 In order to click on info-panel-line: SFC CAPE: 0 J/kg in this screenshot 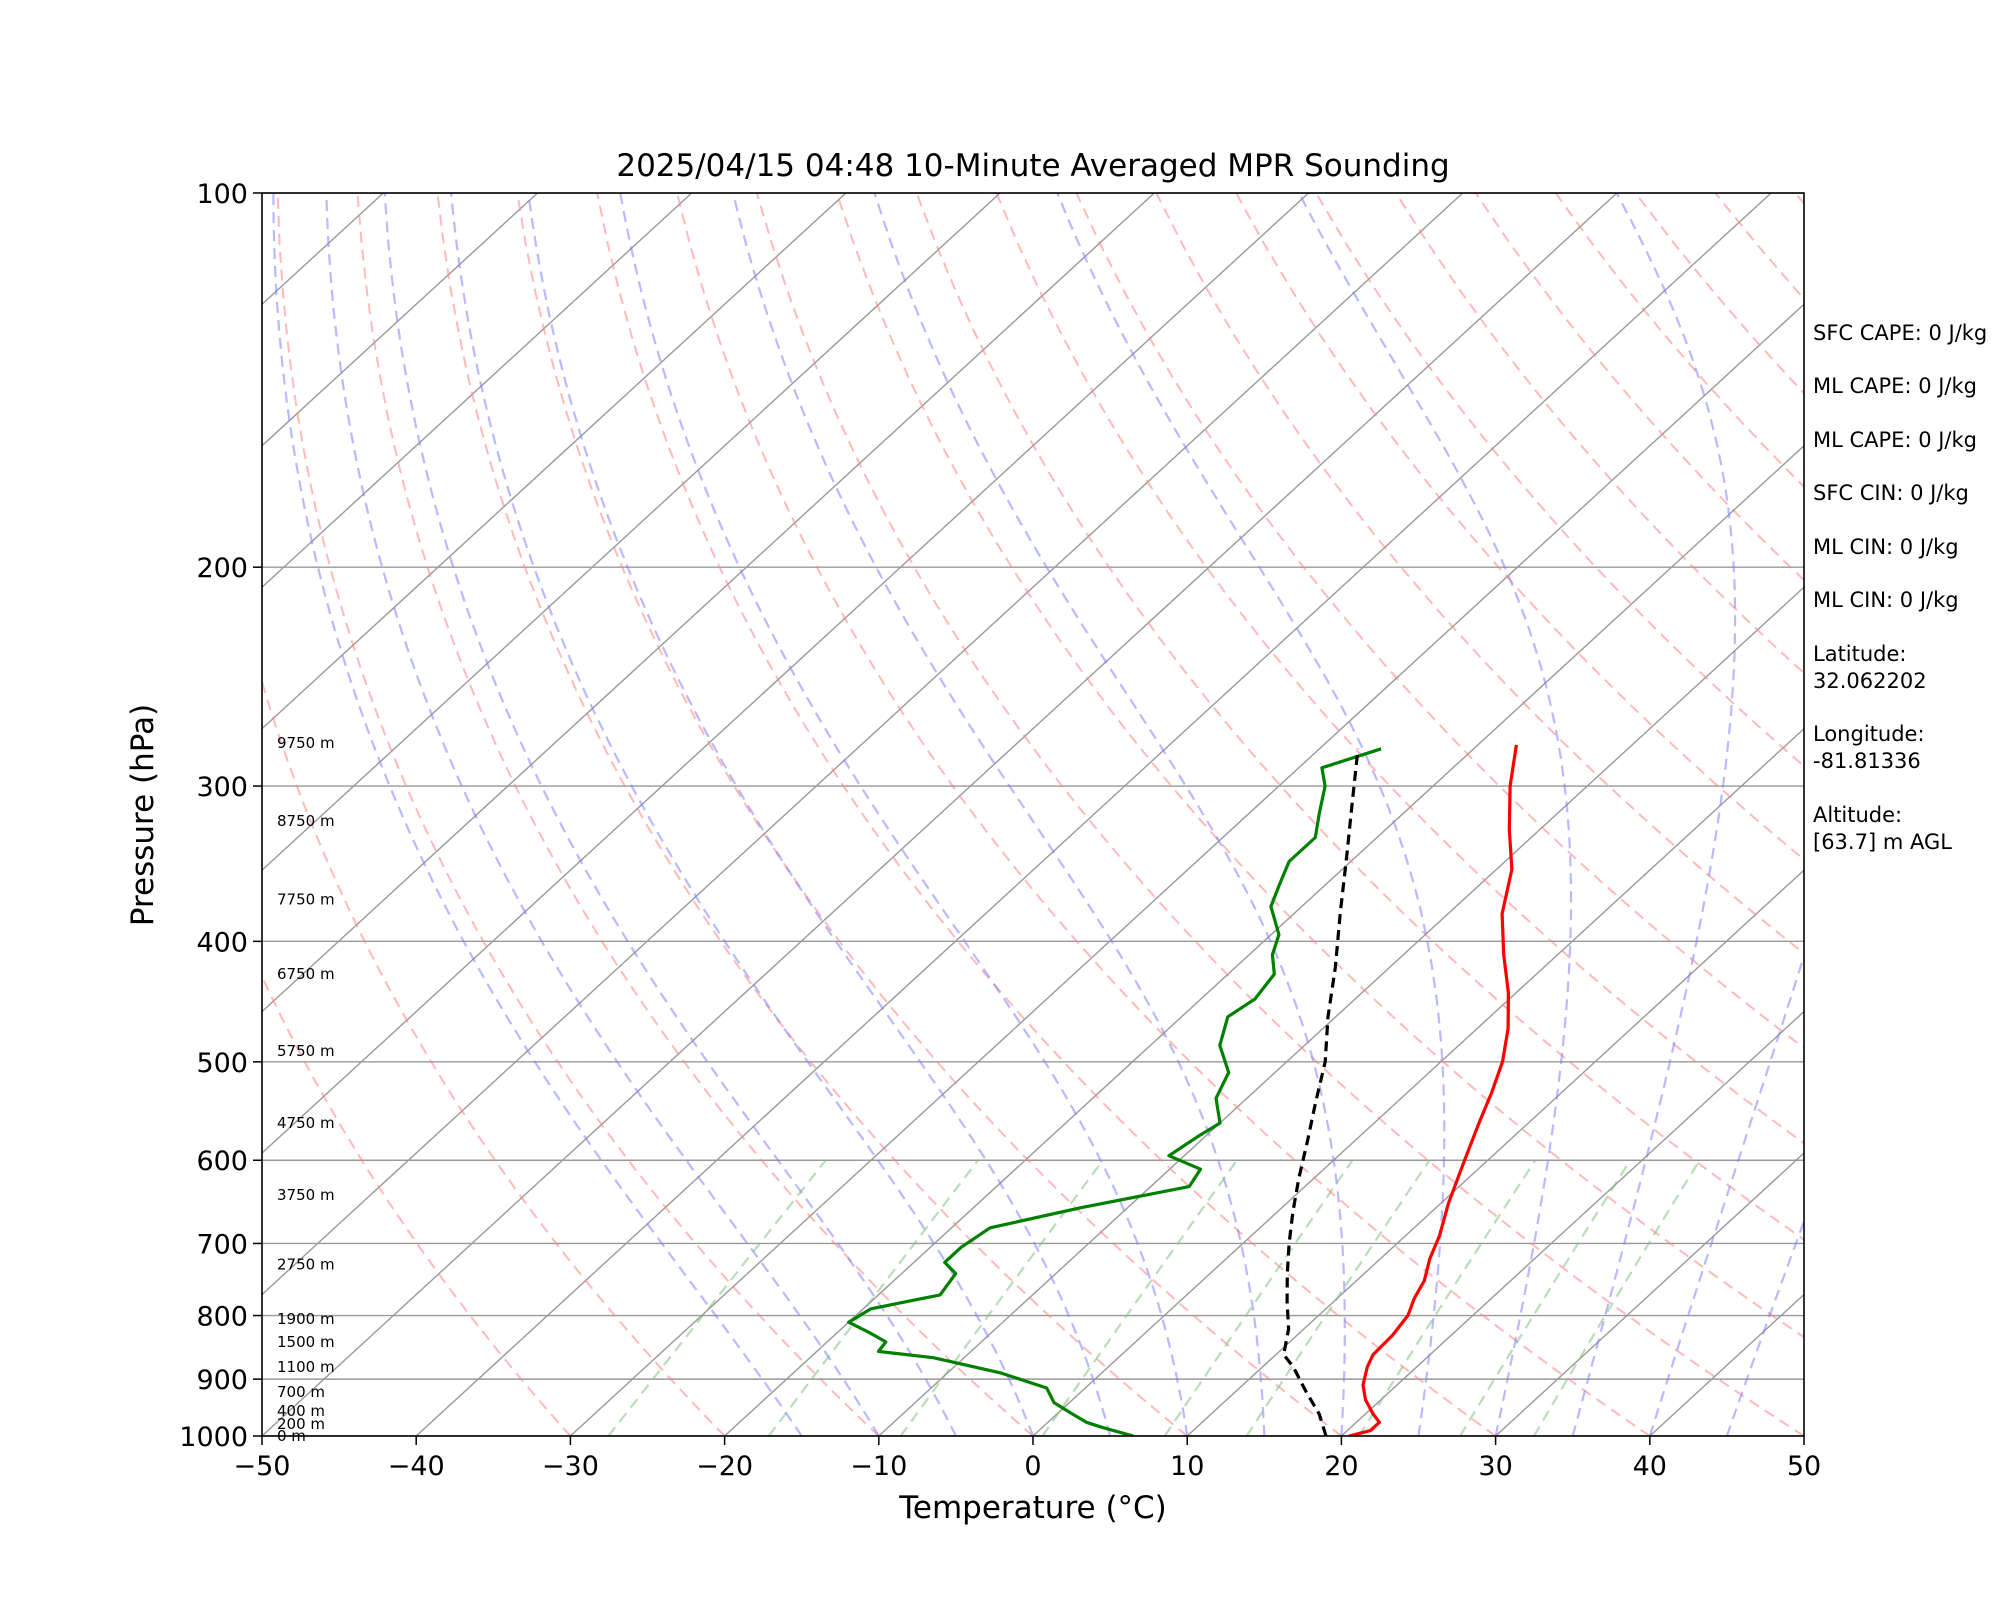, I will do `click(1900, 333)`.